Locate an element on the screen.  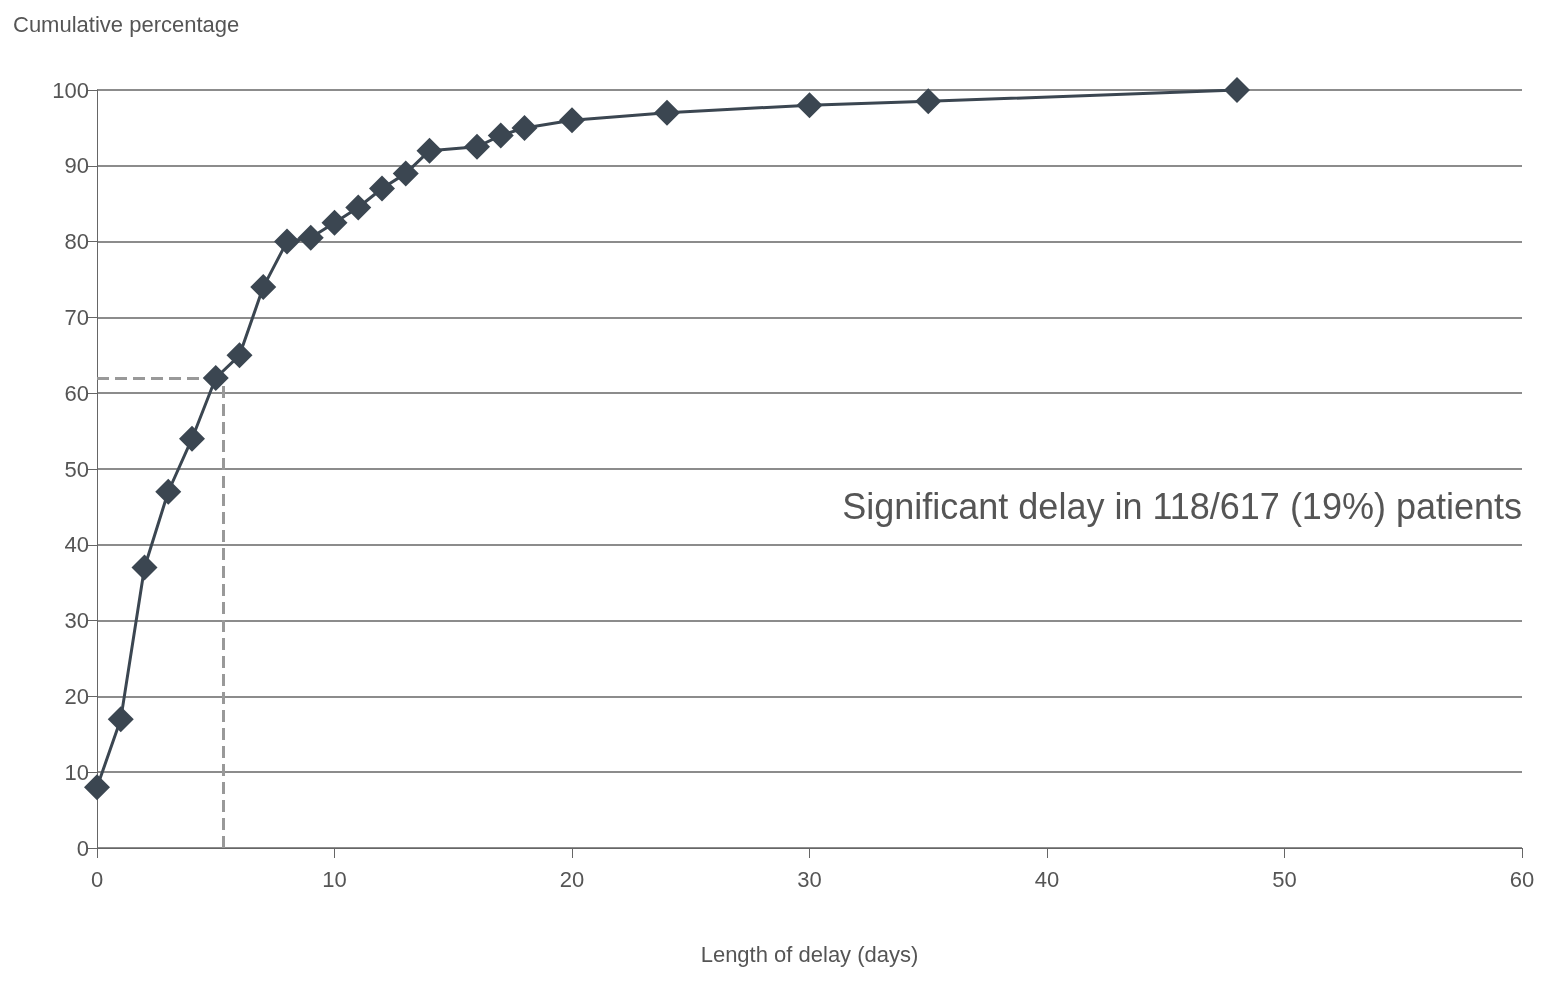
y-tick-label: 20 is located at coordinates (76, 696).